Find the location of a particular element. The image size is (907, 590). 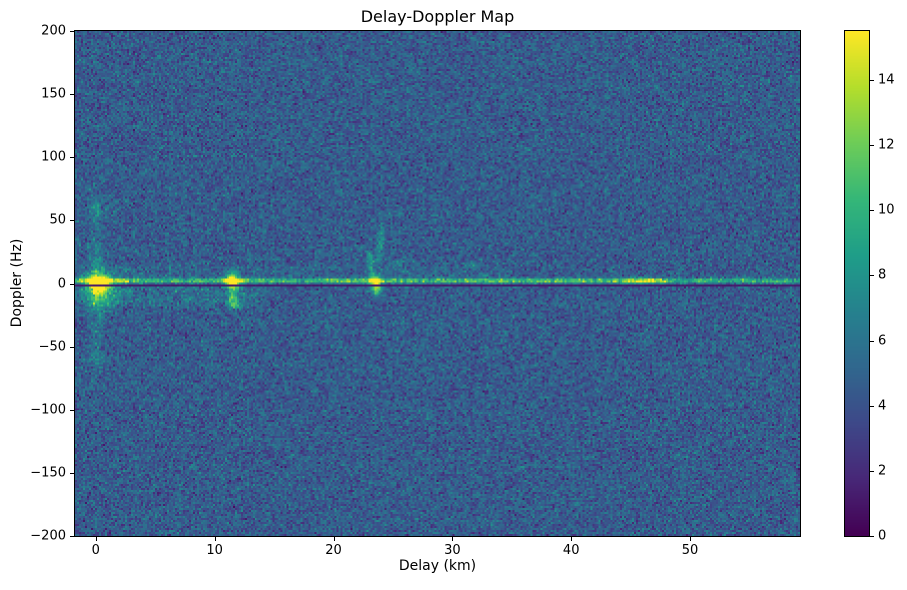

x-tick-label: 50 is located at coordinates (690, 550).